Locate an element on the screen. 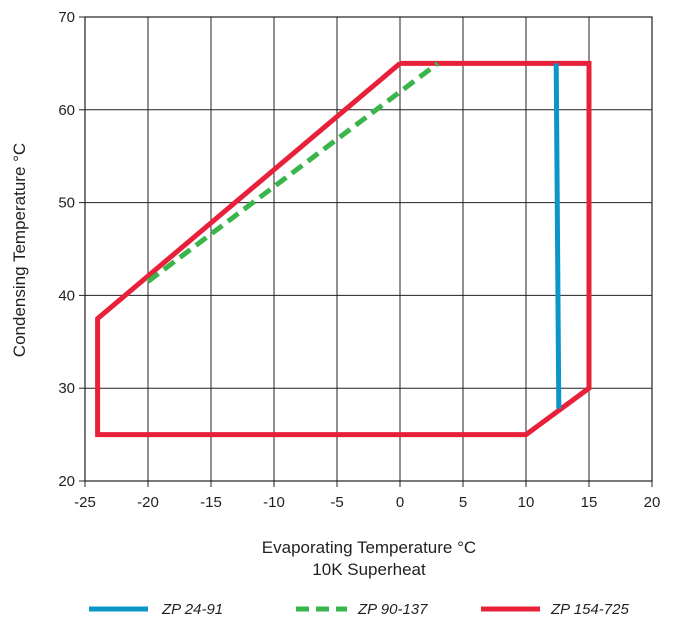  y-axis-title: Condensing Temperature °C is located at coordinates (19, 250).